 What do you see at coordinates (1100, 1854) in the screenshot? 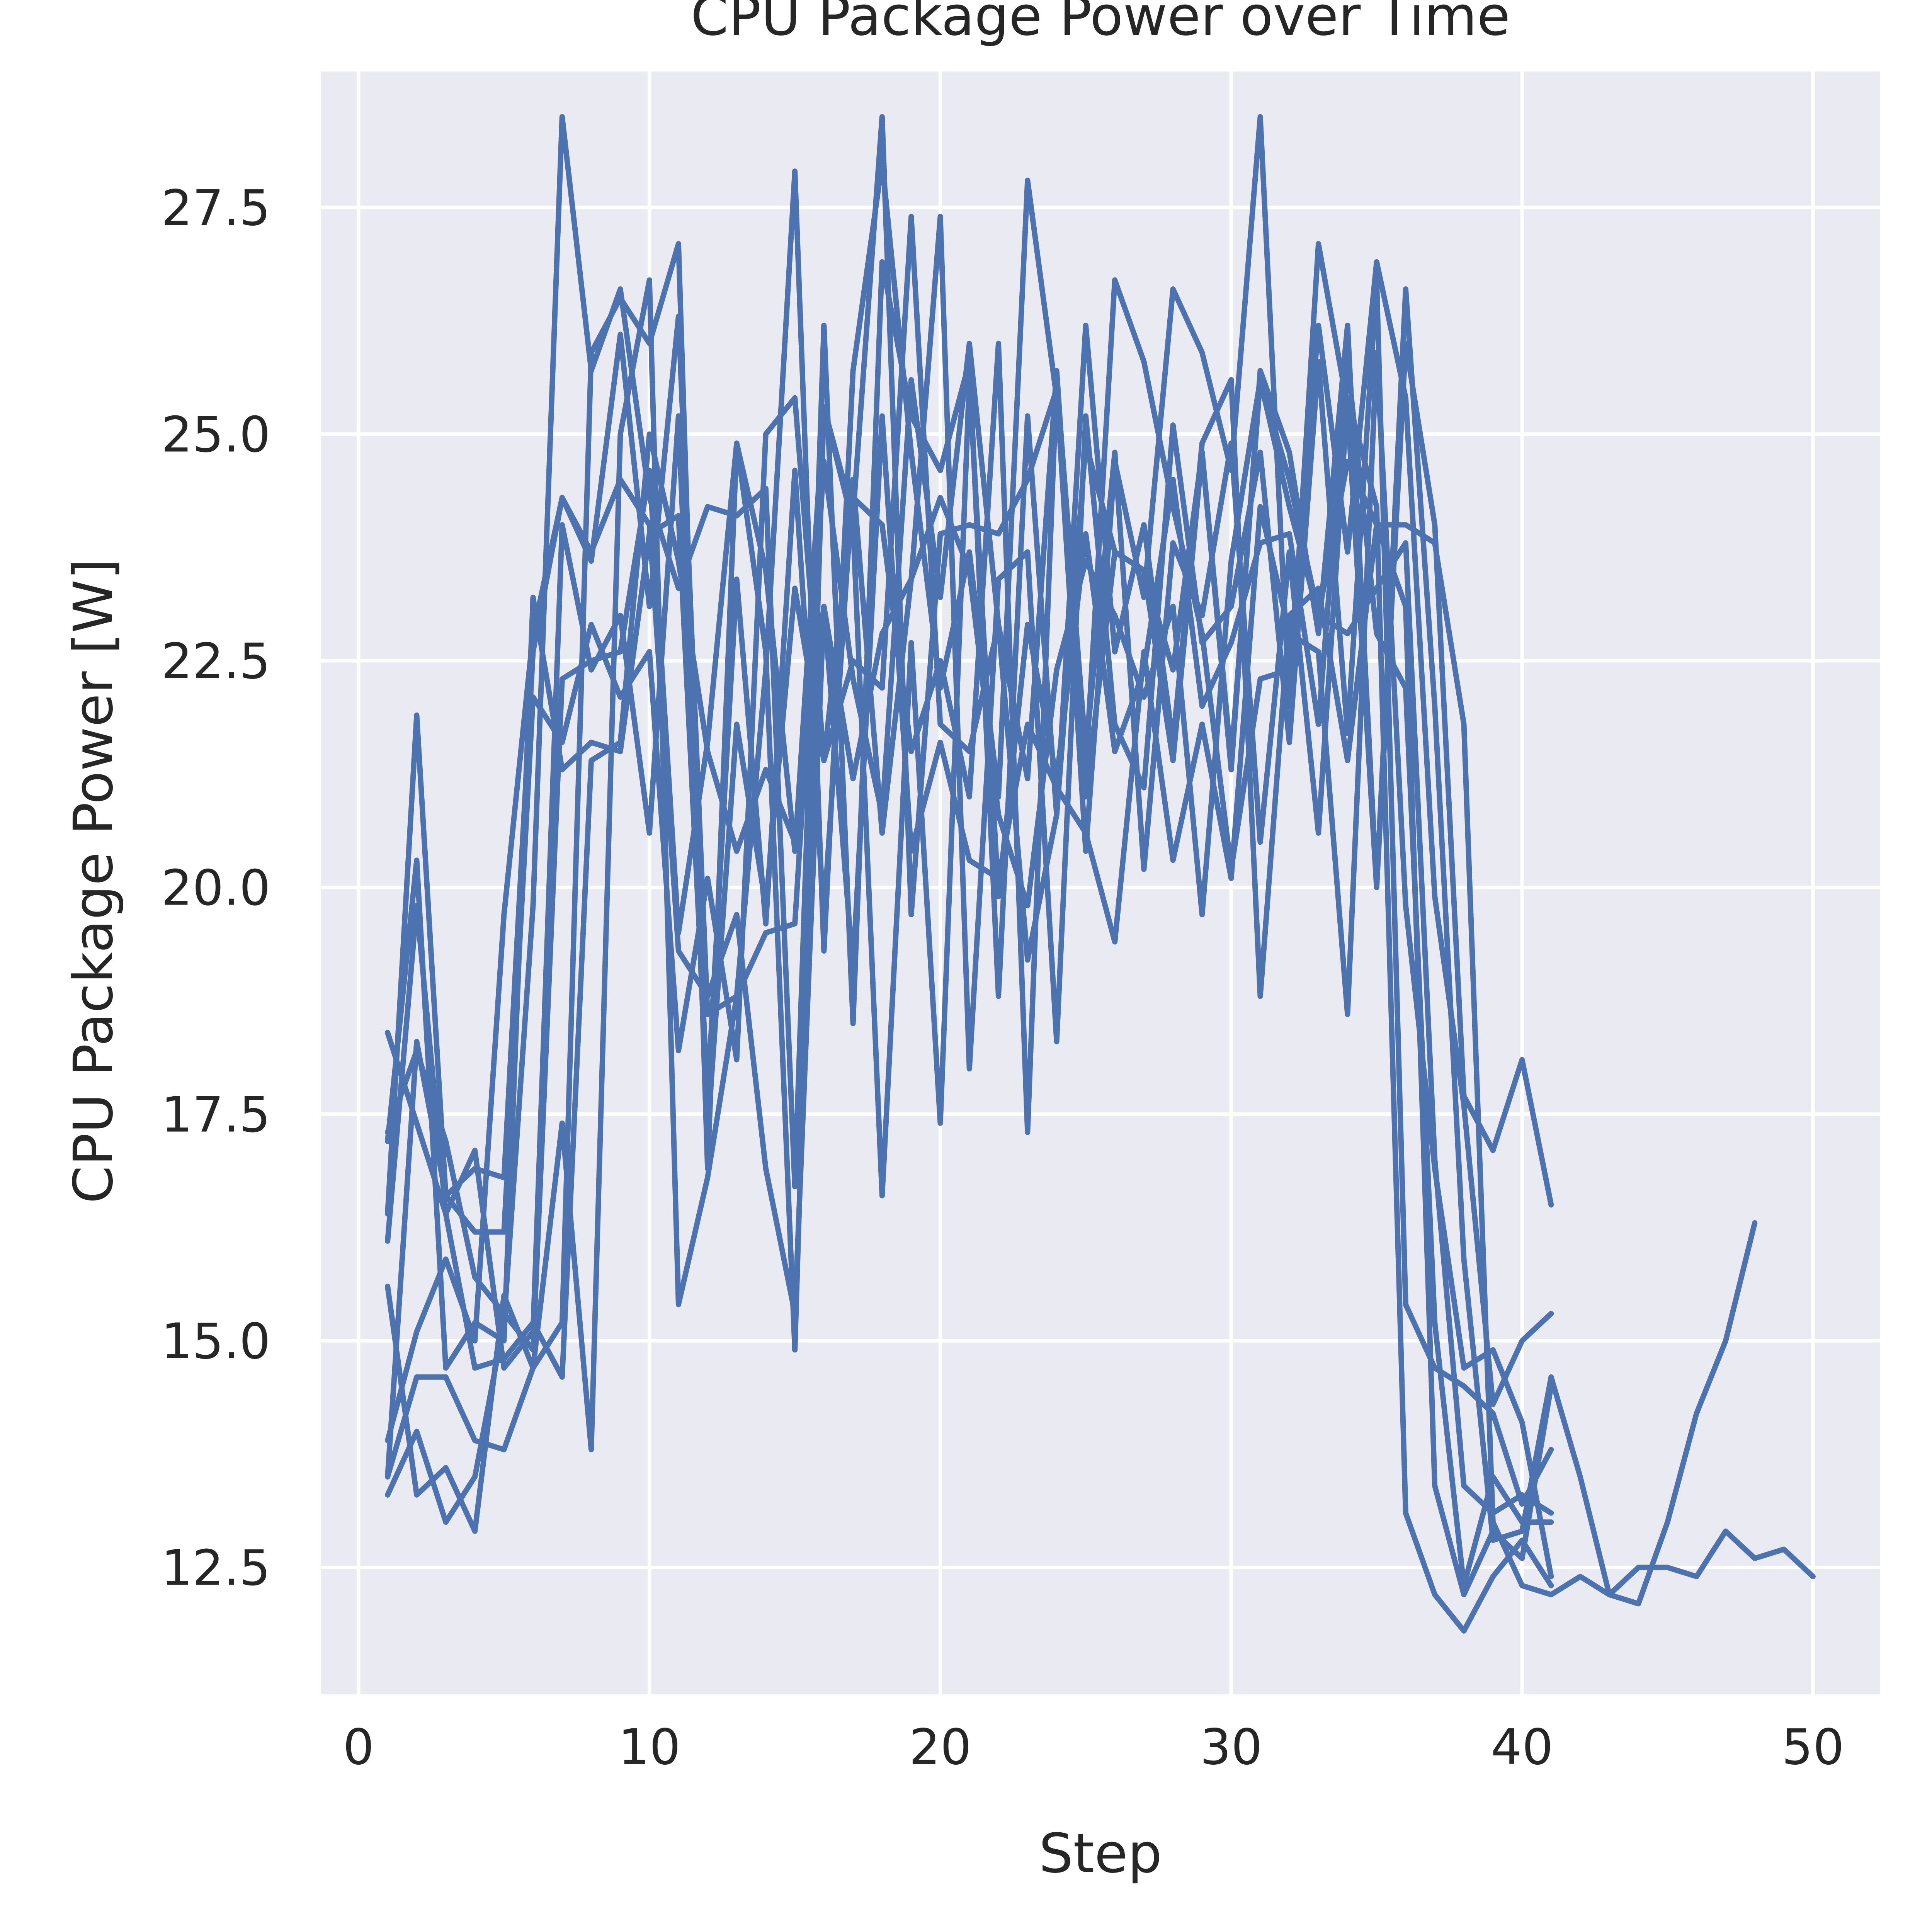
I see `x-axis-label: Step` at bounding box center [1100, 1854].